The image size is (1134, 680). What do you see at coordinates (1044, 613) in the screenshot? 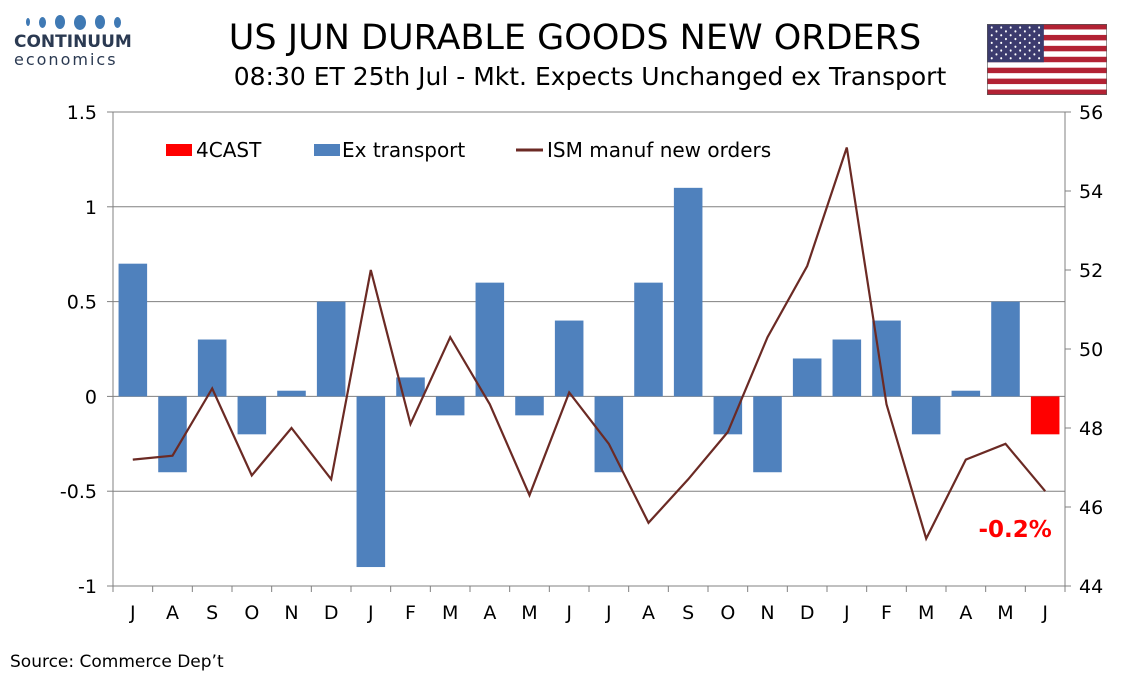
I see `x-tick-label-23: J` at bounding box center [1044, 613].